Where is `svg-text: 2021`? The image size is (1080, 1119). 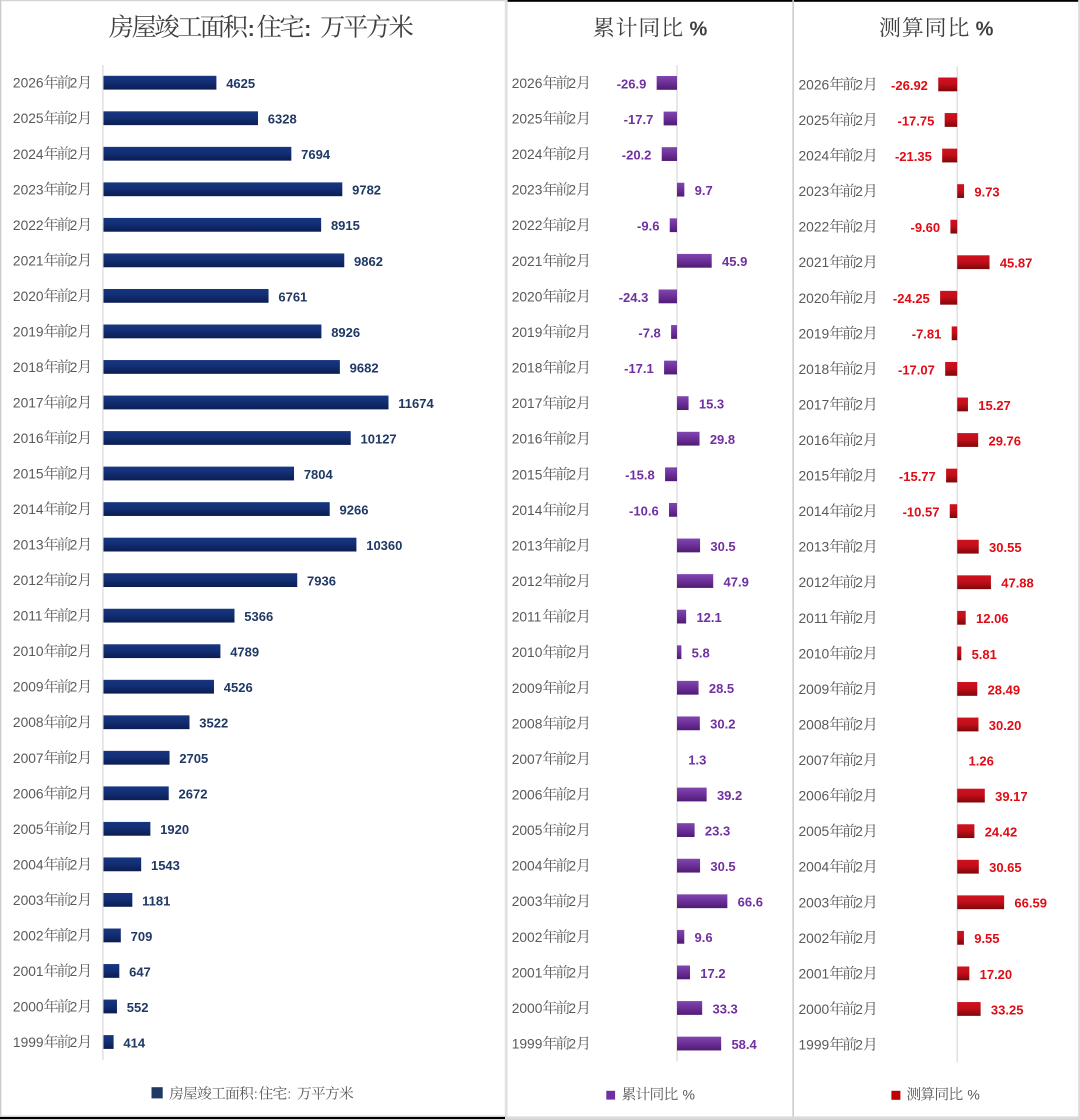
svg-text: 2021 is located at coordinates (28, 260).